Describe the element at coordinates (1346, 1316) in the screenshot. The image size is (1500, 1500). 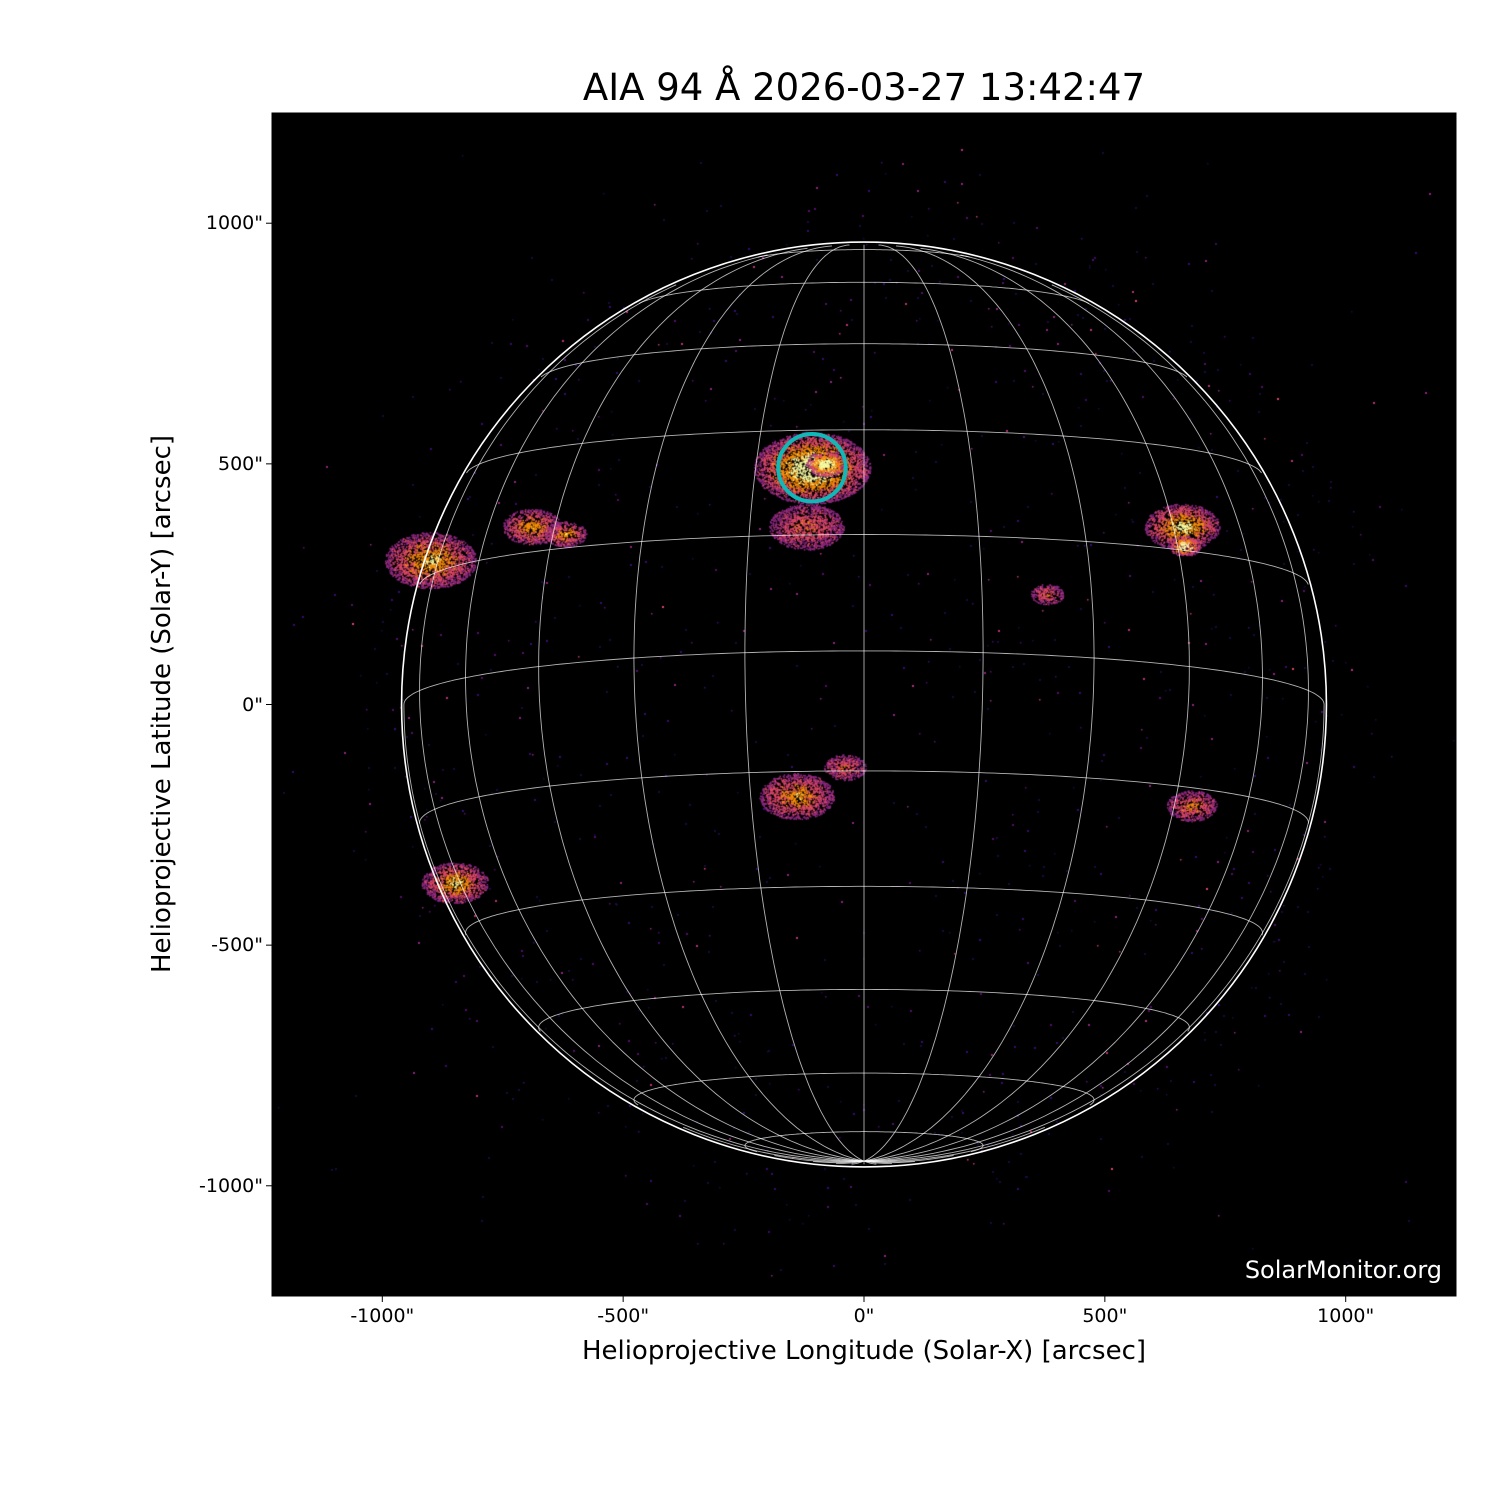
I see `x-tick-label: 1000"` at that location.